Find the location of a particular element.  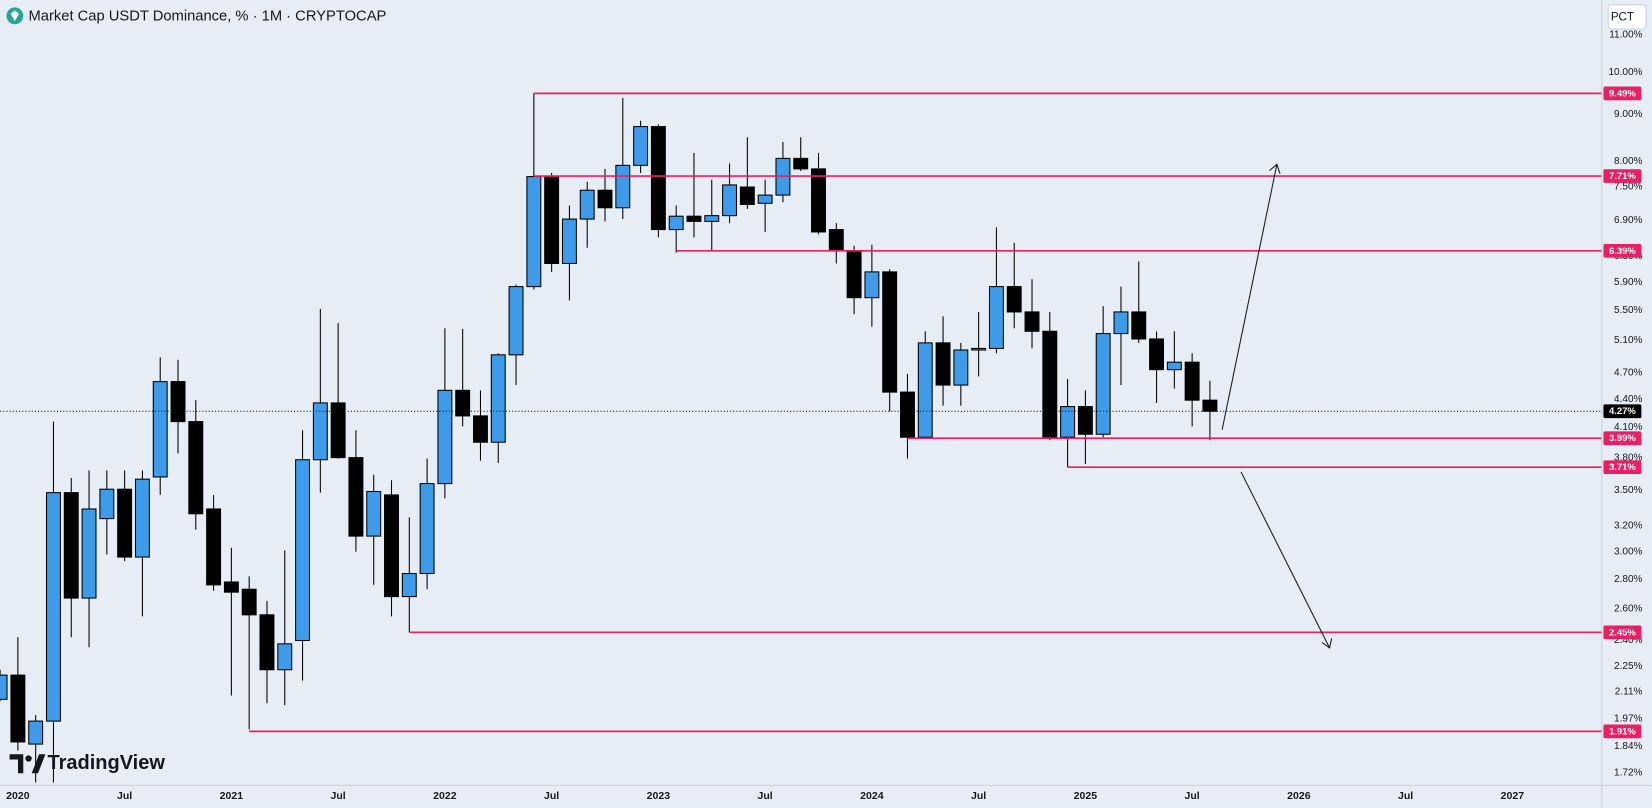

y-tick-label: 2.11% is located at coordinates (1629, 691).